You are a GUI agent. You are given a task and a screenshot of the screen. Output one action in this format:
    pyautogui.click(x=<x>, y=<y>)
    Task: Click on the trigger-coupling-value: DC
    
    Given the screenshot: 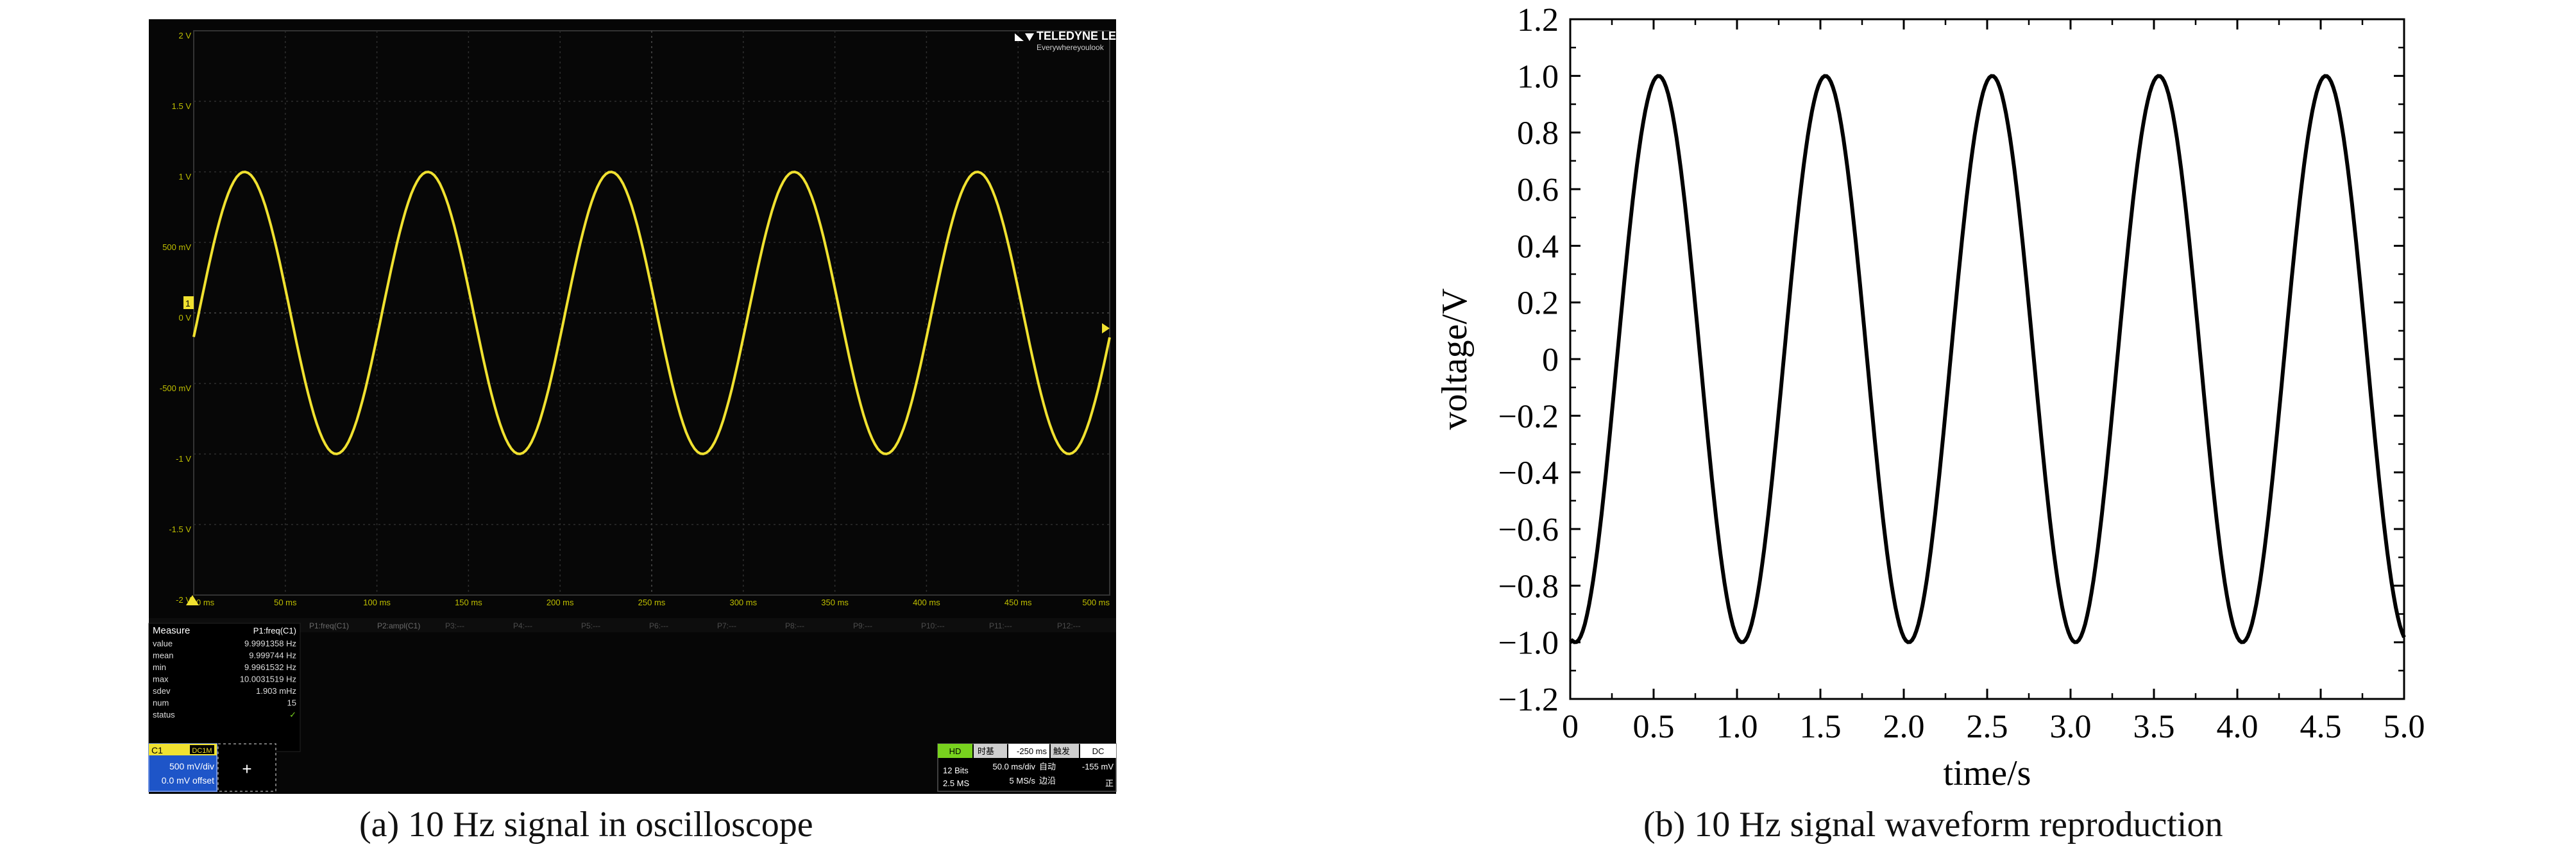 What is the action you would take?
    pyautogui.click(x=1098, y=751)
    